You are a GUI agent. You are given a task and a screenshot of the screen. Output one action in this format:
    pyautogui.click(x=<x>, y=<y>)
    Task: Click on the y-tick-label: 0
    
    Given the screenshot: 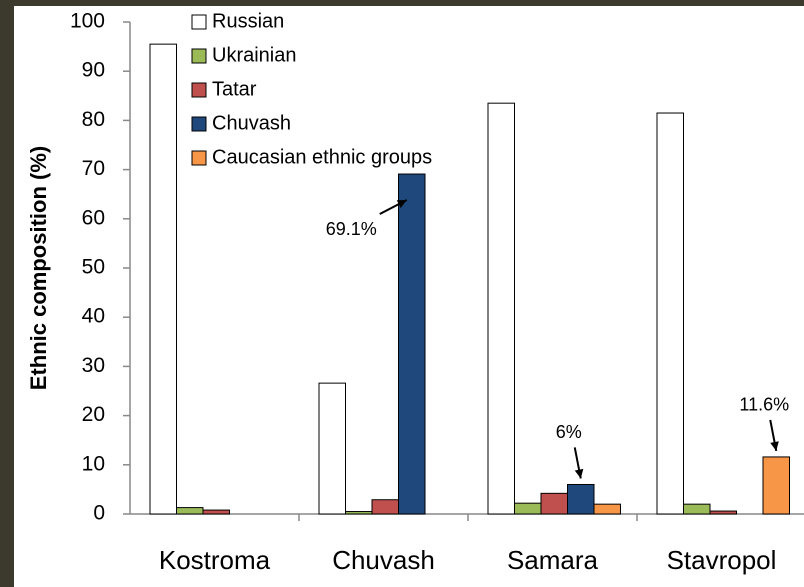 What is the action you would take?
    pyautogui.click(x=99, y=513)
    